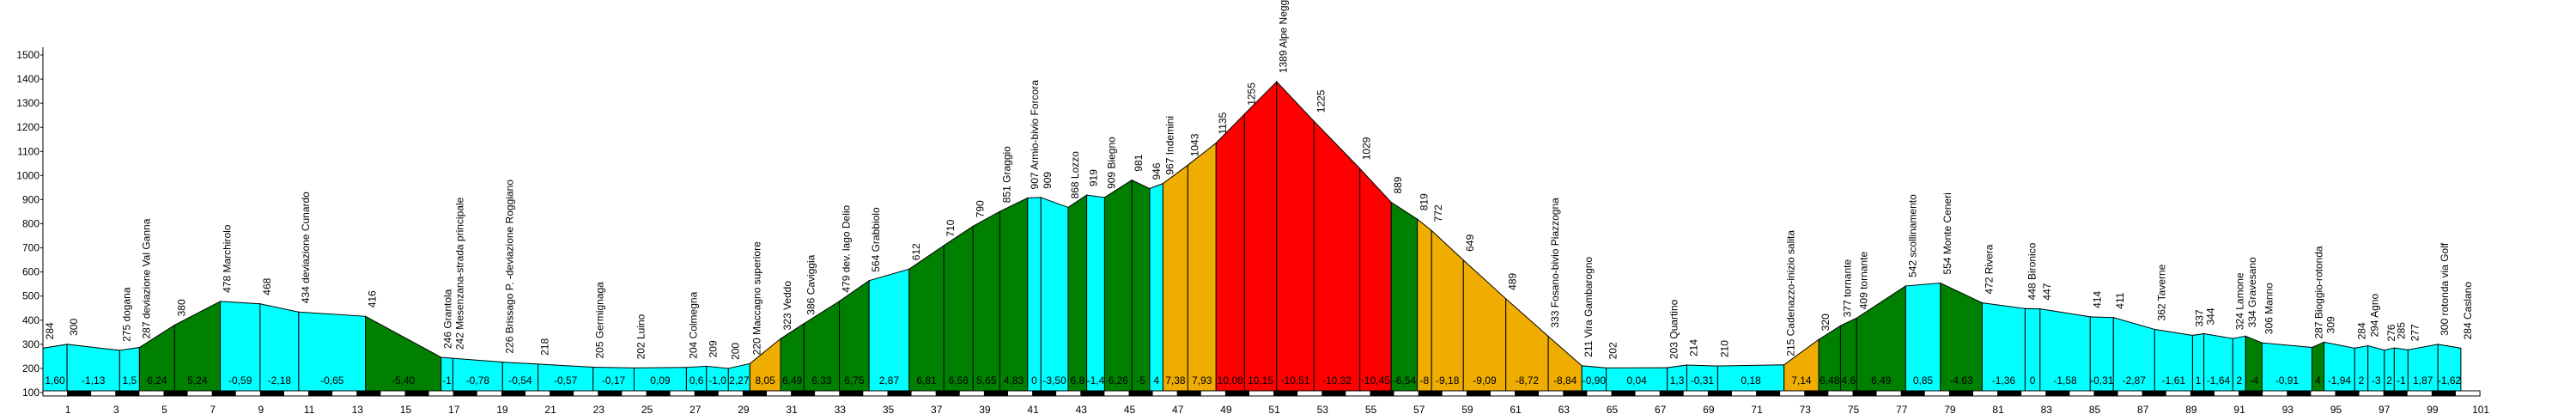 The image size is (2576, 420). I want to click on slope-label: 0,09, so click(660, 381).